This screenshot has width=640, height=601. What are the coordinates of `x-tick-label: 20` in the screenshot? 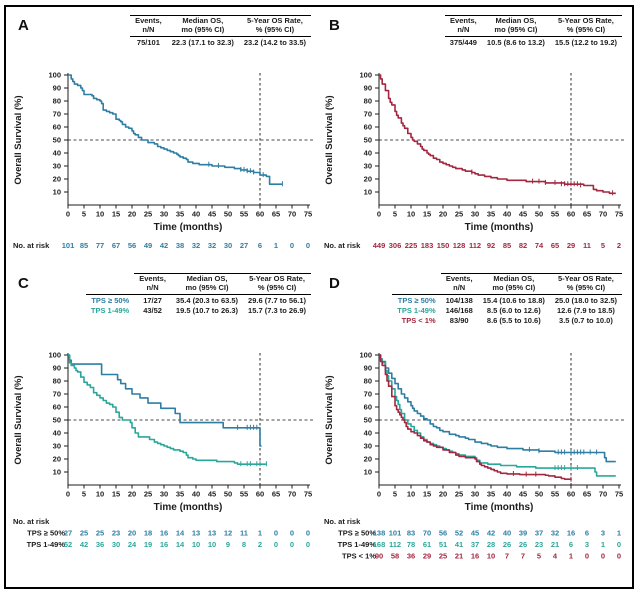 It's located at (132, 494).